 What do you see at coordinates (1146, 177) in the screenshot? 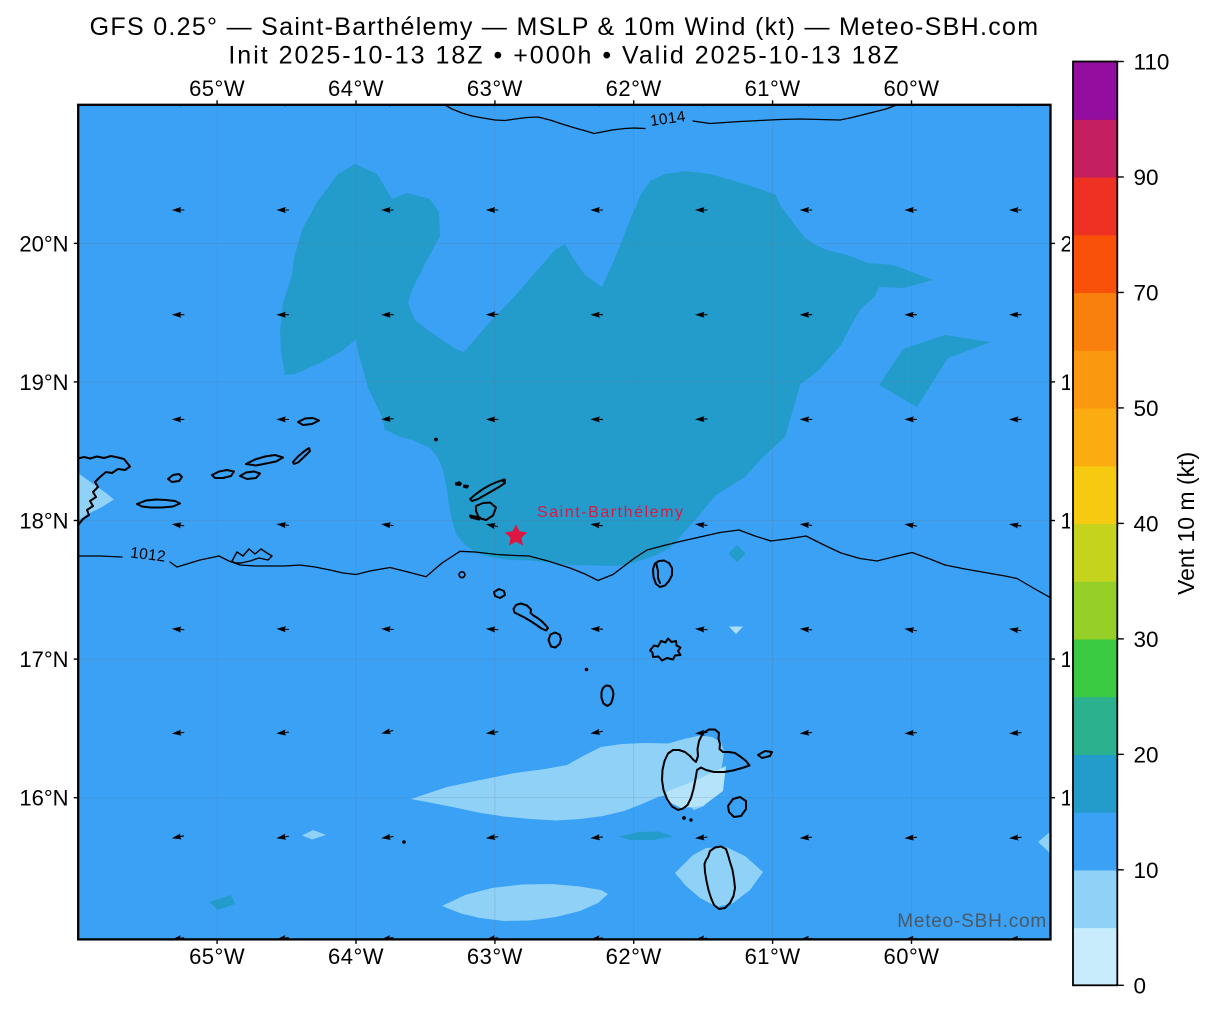
I see `svg-text: 90` at bounding box center [1146, 177].